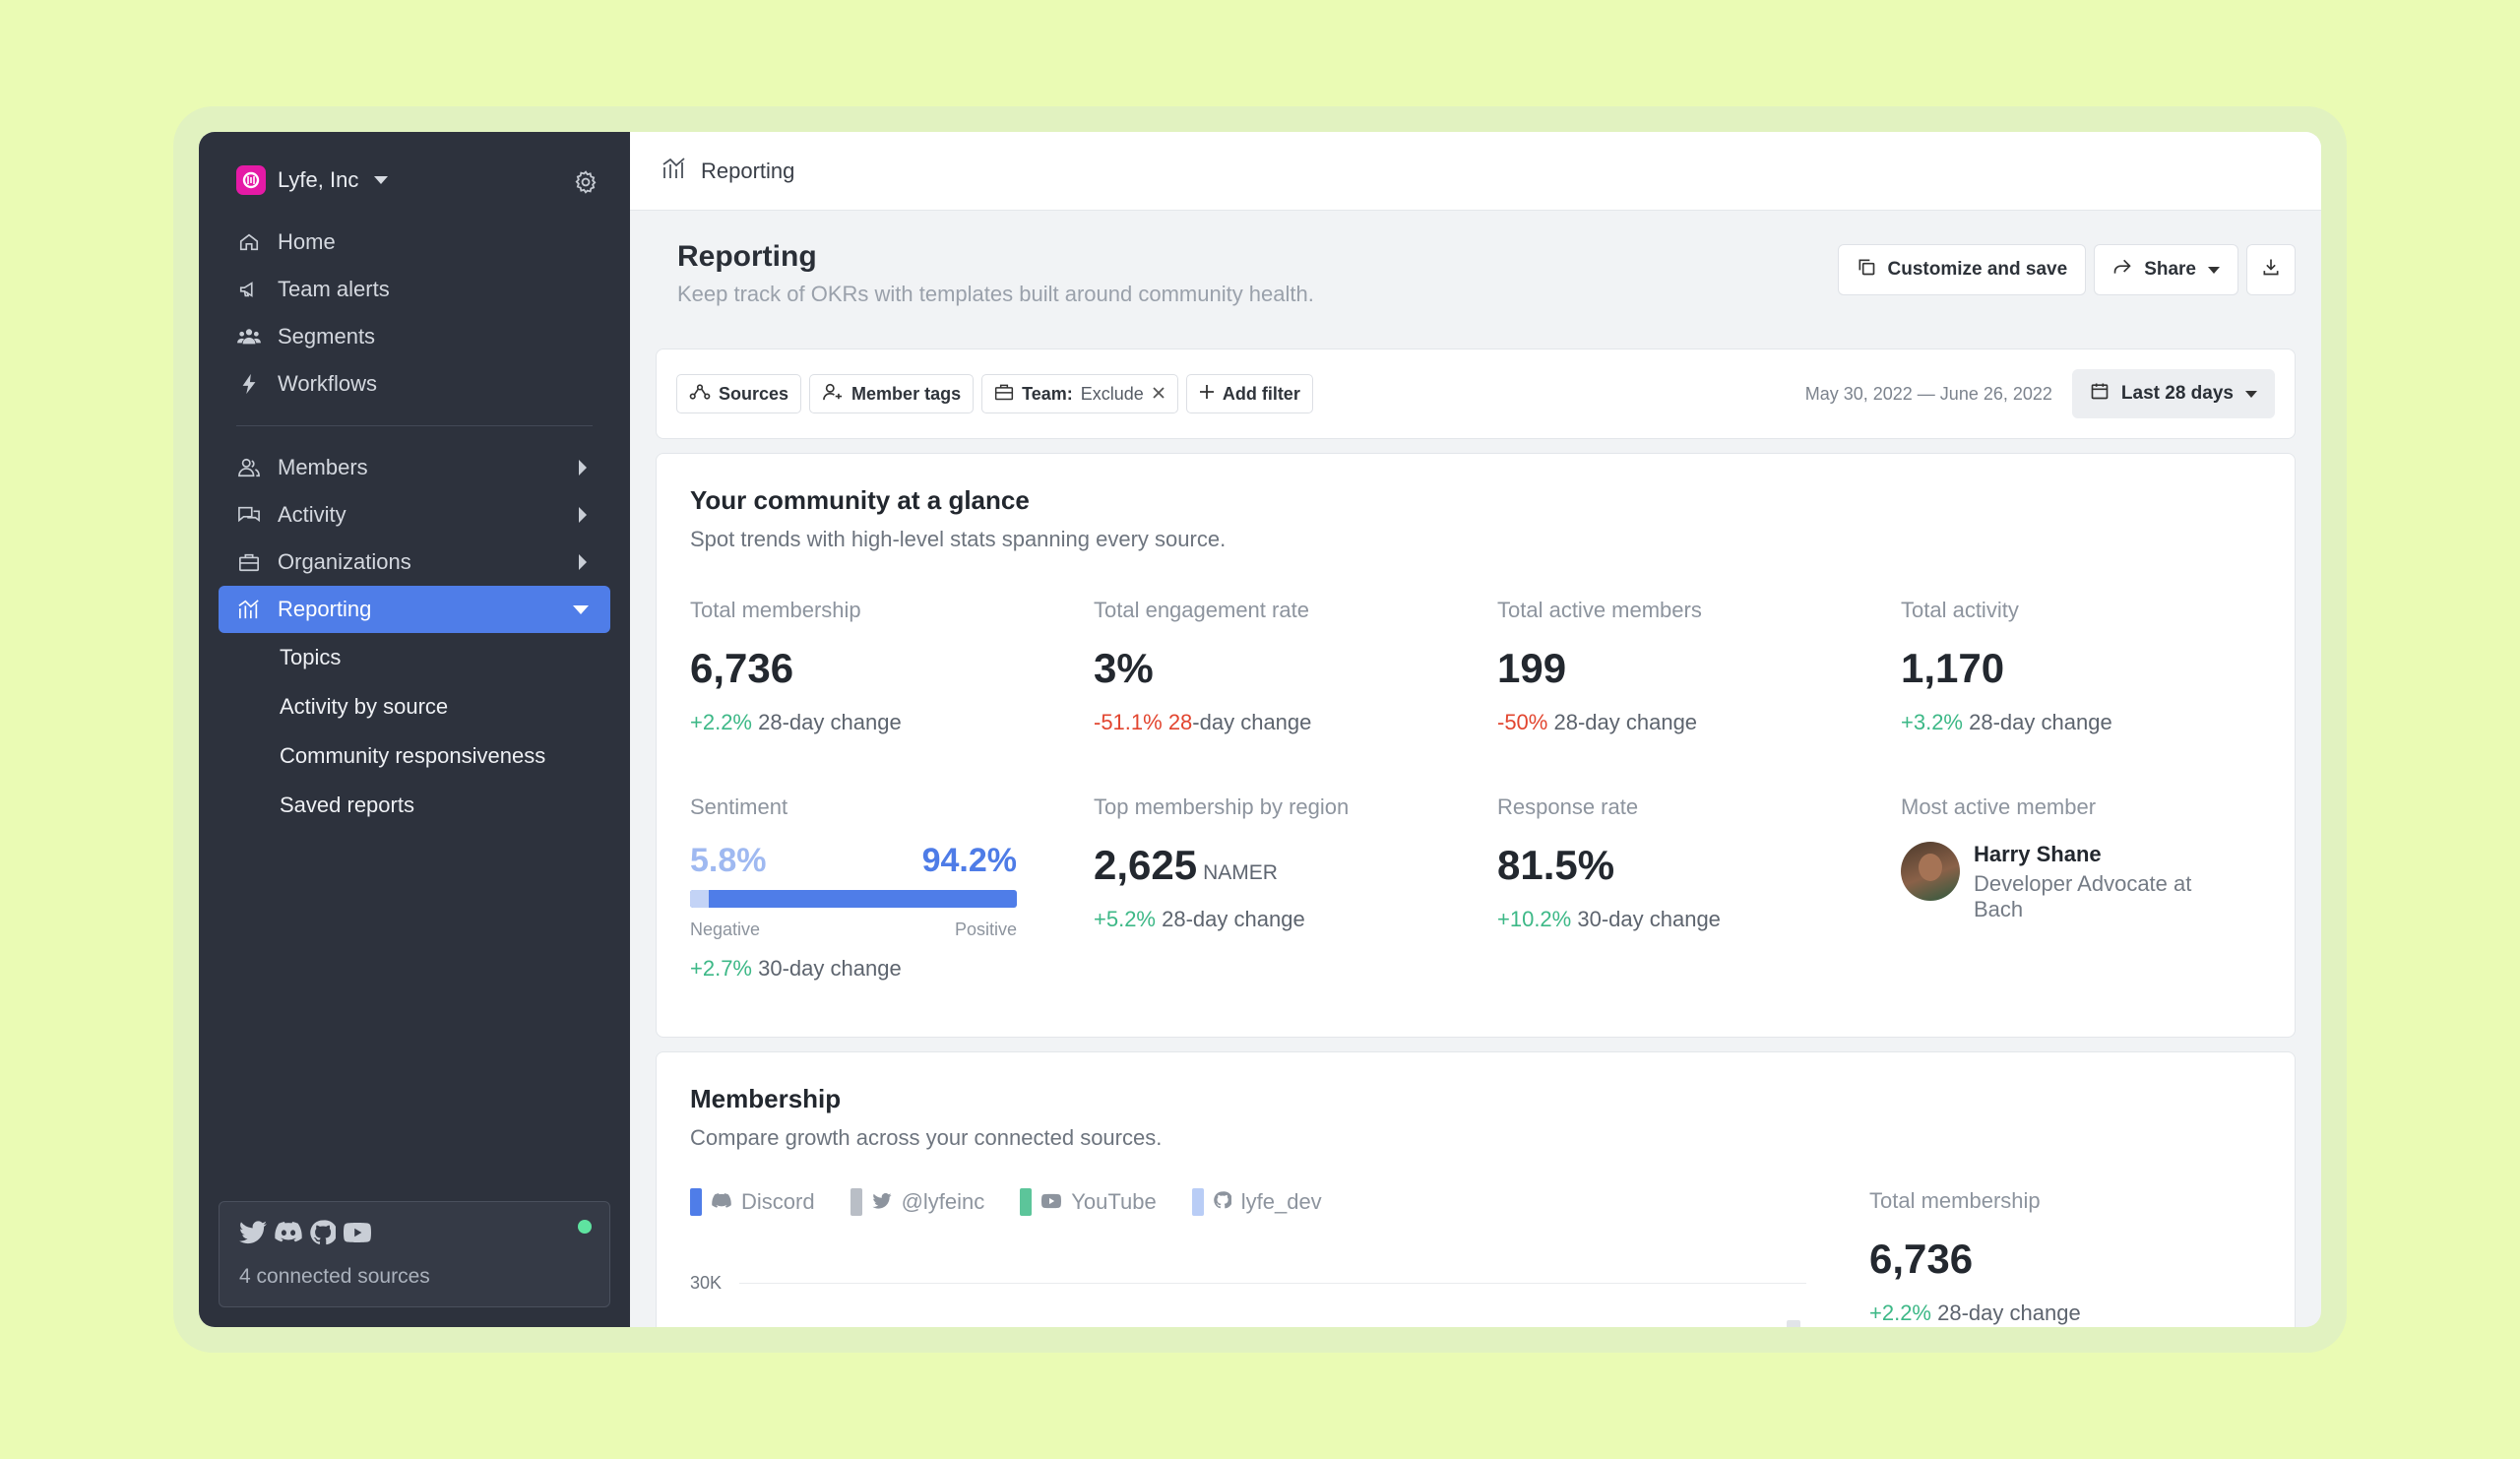  I want to click on team-filter-chip: Team: Exclude, so click(1079, 393).